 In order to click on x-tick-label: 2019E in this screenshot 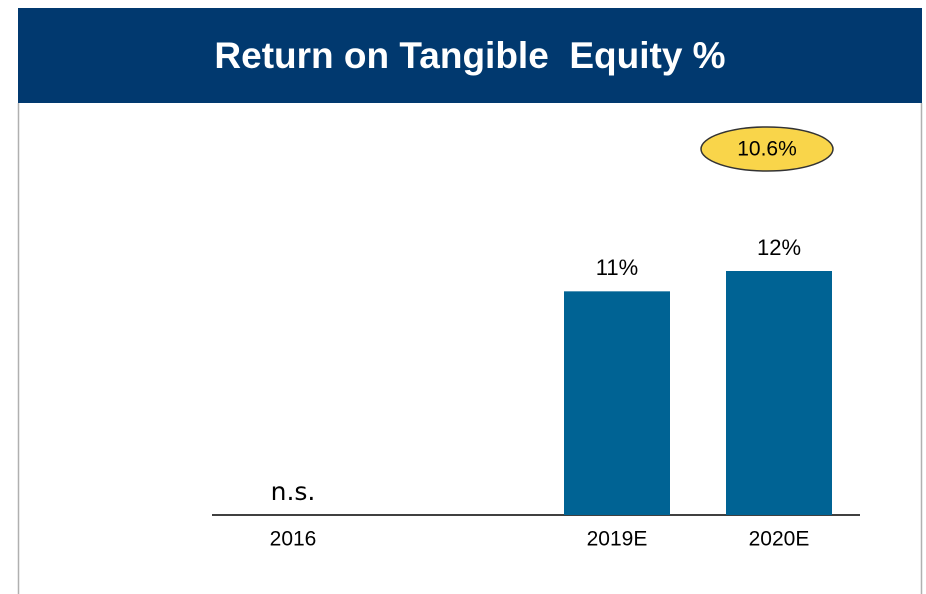, I will do `click(617, 539)`.